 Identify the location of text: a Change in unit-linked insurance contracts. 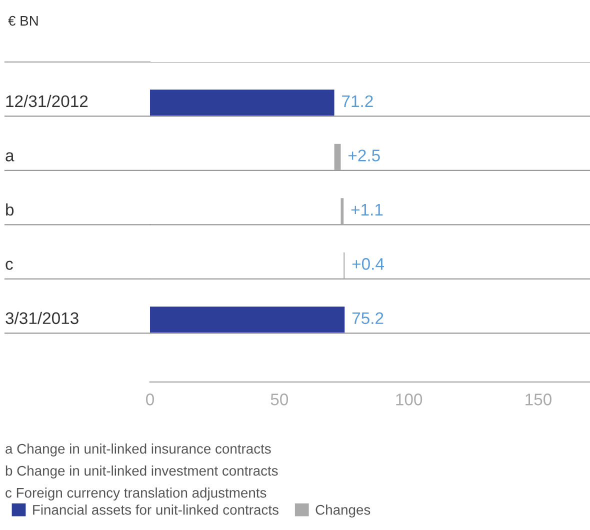
(138, 450).